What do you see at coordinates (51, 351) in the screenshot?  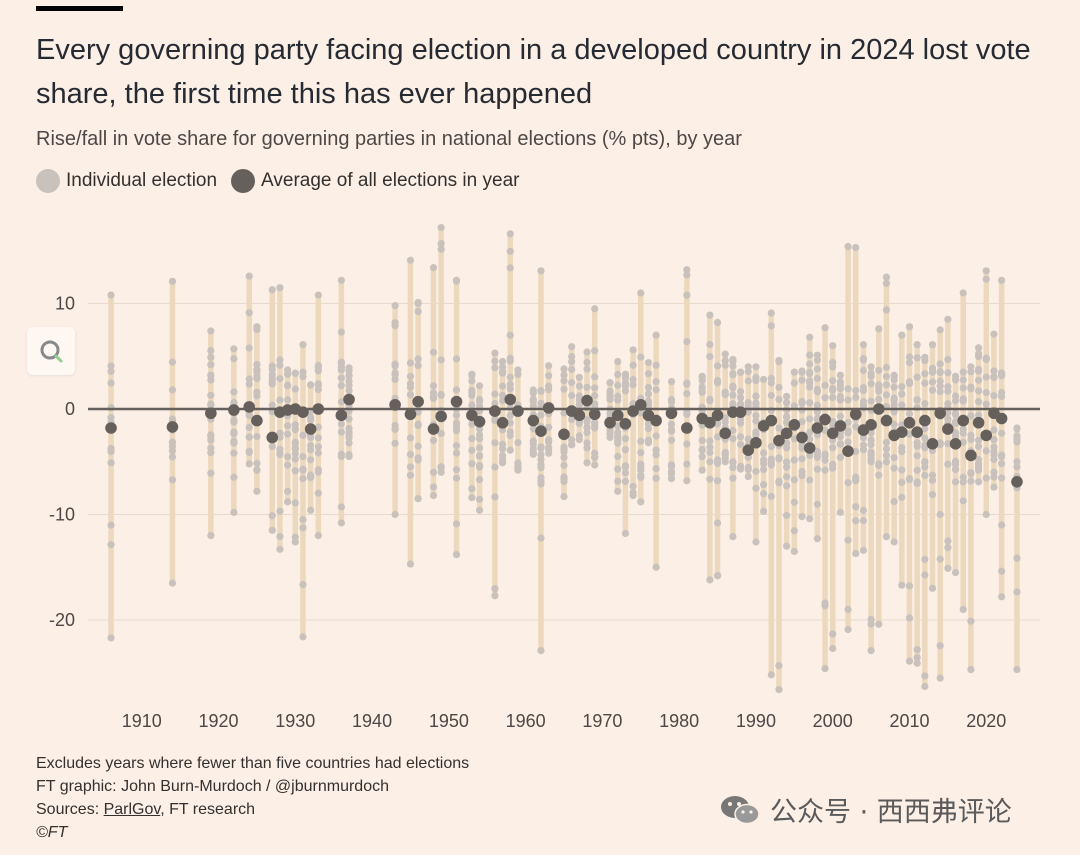 I see `search-button` at bounding box center [51, 351].